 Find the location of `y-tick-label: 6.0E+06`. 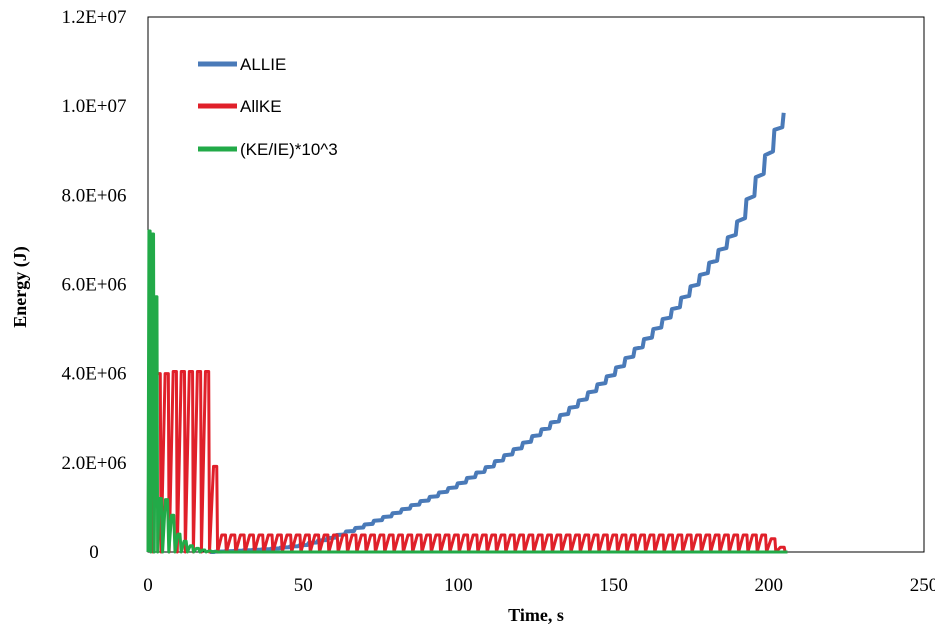

y-tick-label: 6.0E+06 is located at coordinates (93, 285).